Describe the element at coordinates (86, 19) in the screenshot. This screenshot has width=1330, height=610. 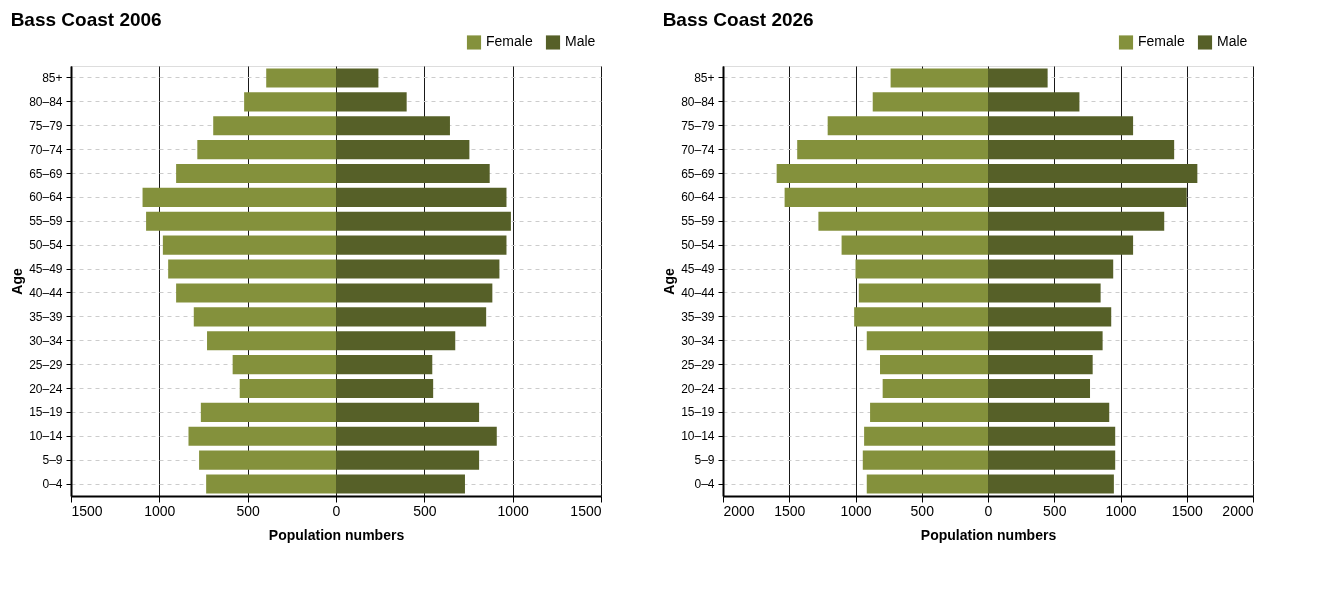
I see `chart-title: Bass Coast 2006` at that location.